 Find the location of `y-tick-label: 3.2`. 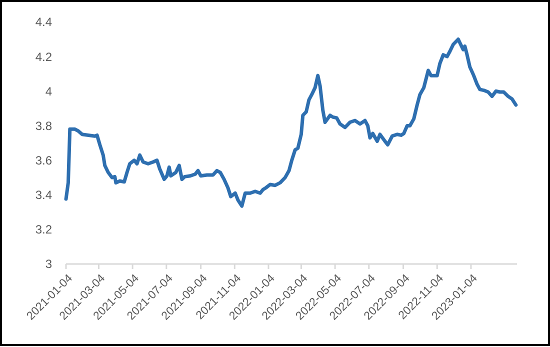

y-tick-label: 3.2 is located at coordinates (43, 229).